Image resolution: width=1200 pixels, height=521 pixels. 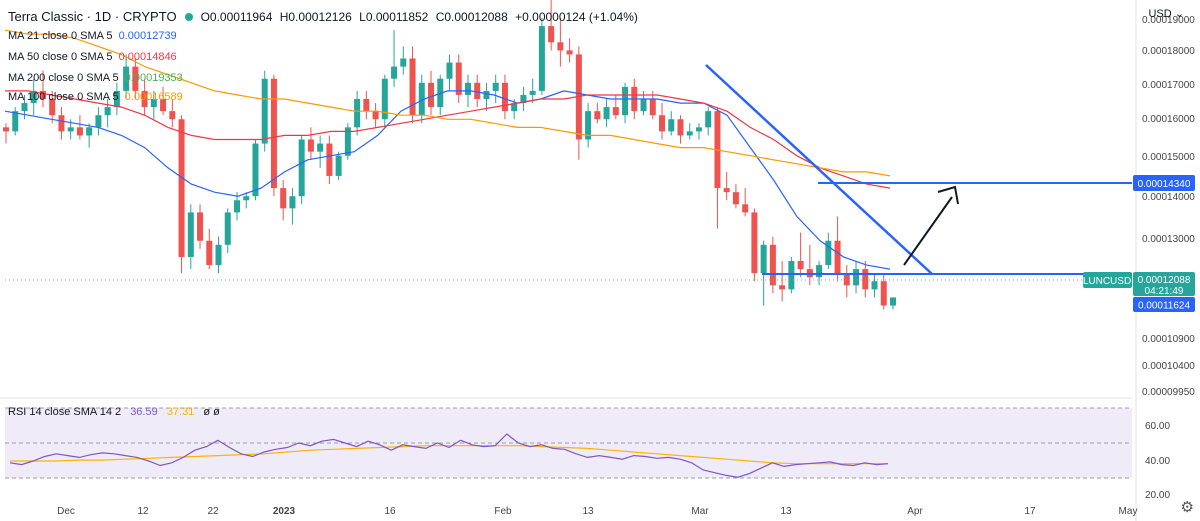 I want to click on indicator-value: 0.00019353, so click(x=153, y=78).